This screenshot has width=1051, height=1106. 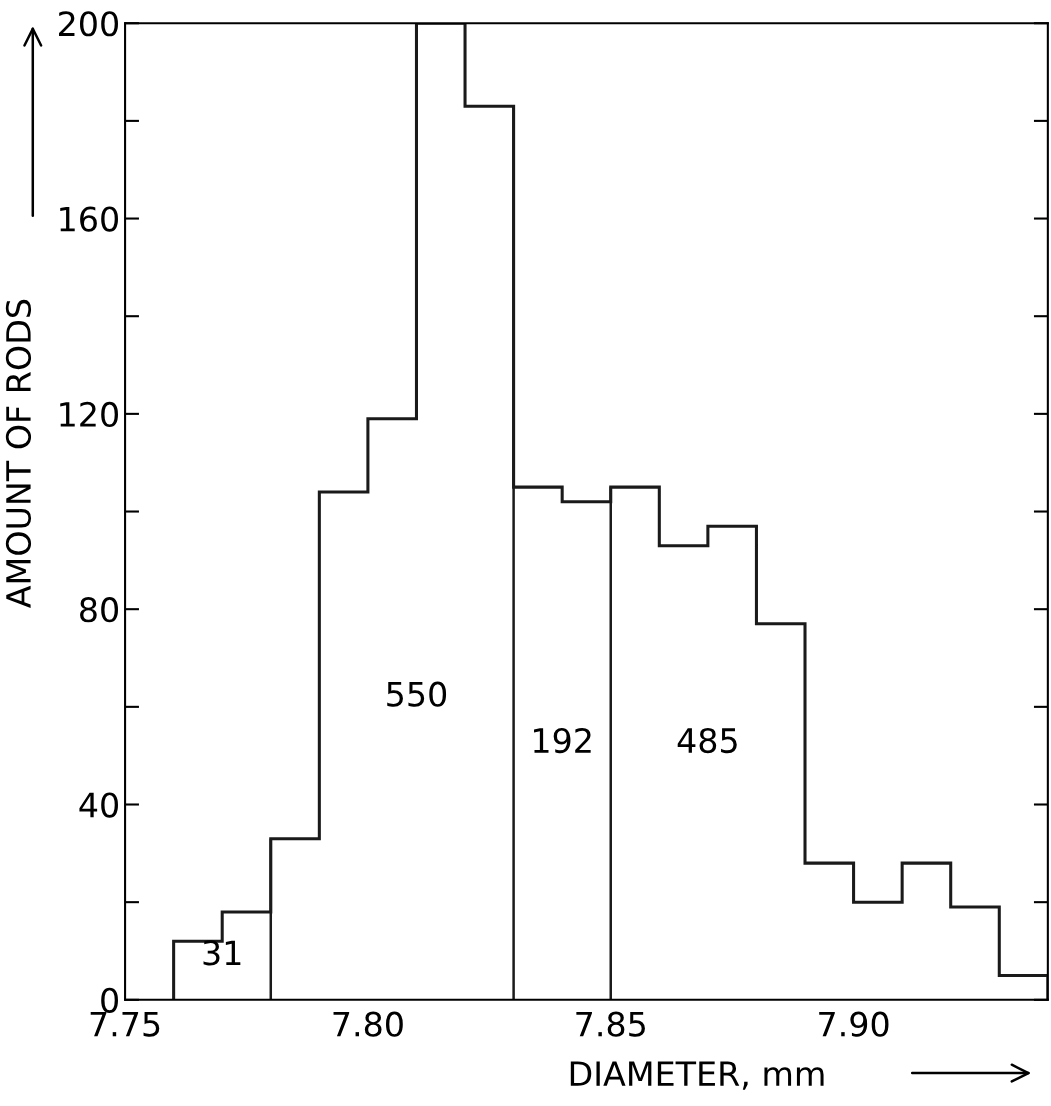 I want to click on annotation: 550, so click(x=417, y=694).